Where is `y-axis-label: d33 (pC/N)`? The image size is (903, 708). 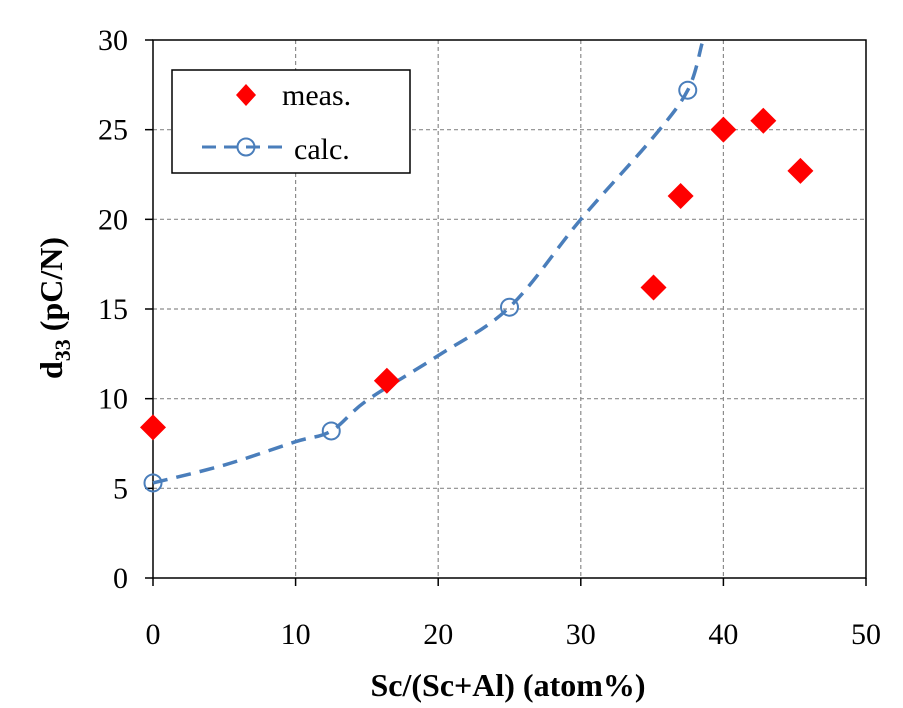 y-axis-label: d33 (pC/N) is located at coordinates (54, 308).